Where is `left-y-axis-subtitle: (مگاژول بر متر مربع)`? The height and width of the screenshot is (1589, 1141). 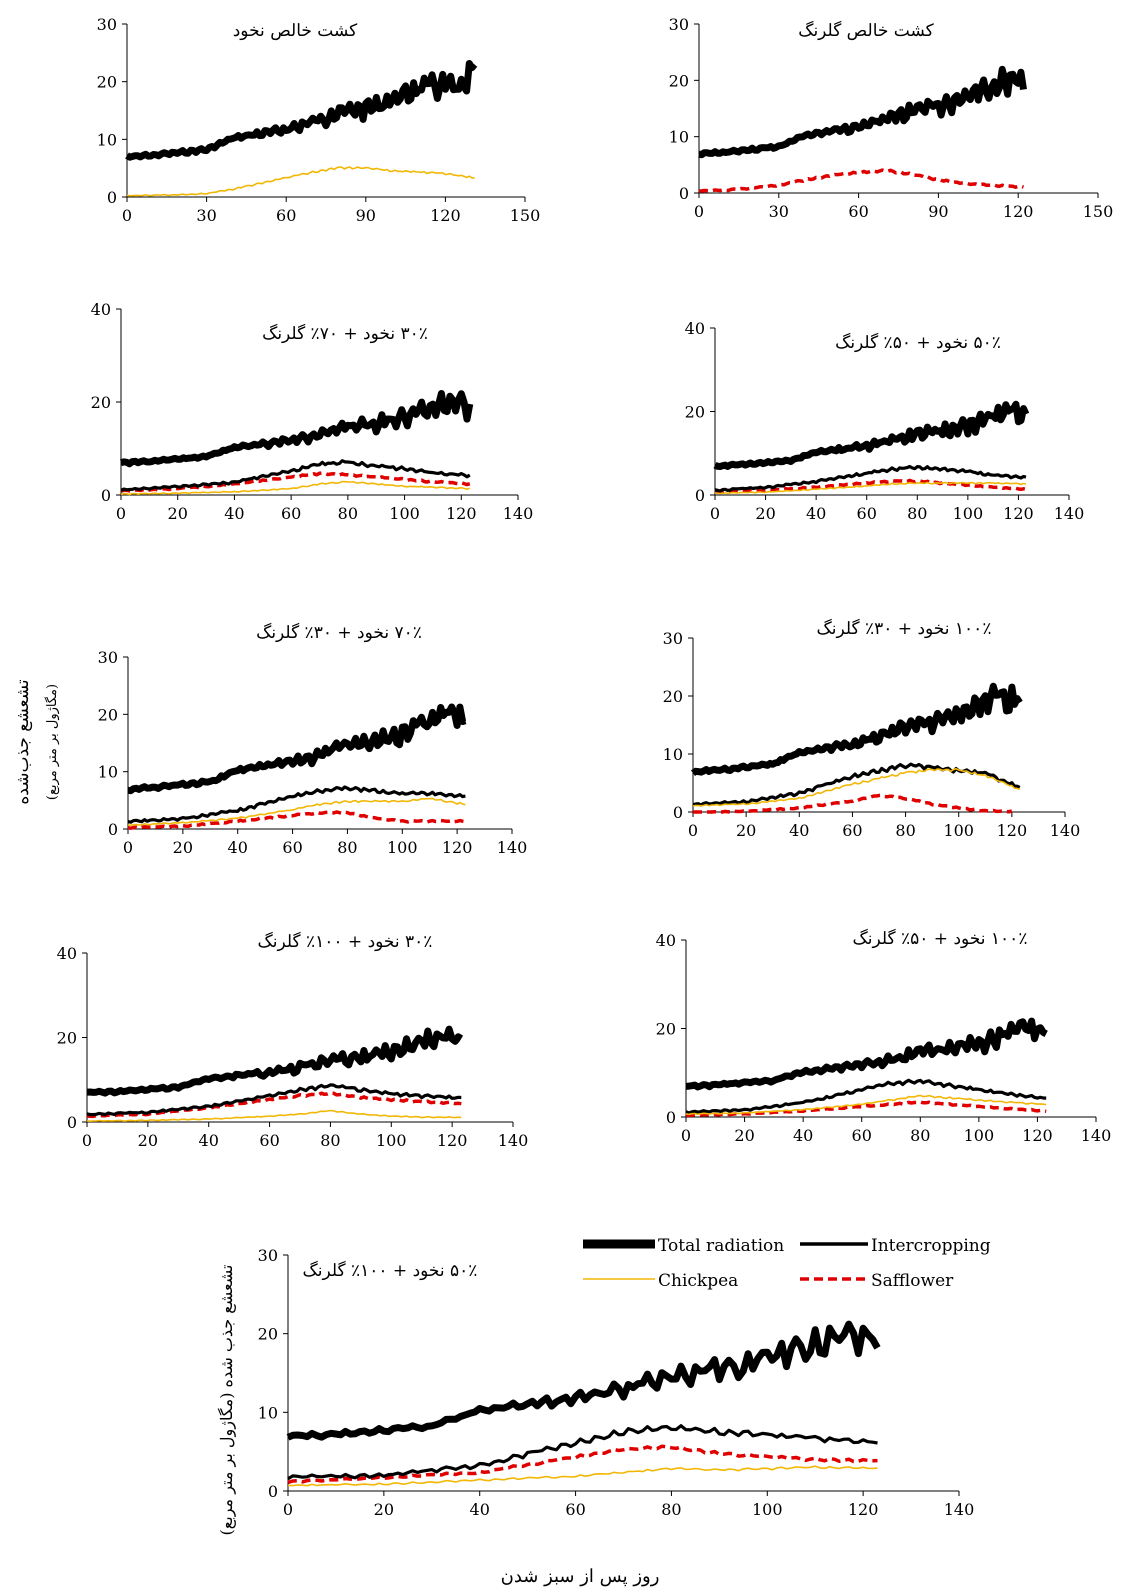
left-y-axis-subtitle: (مگاژول بر متر مربع) is located at coordinates (52, 742).